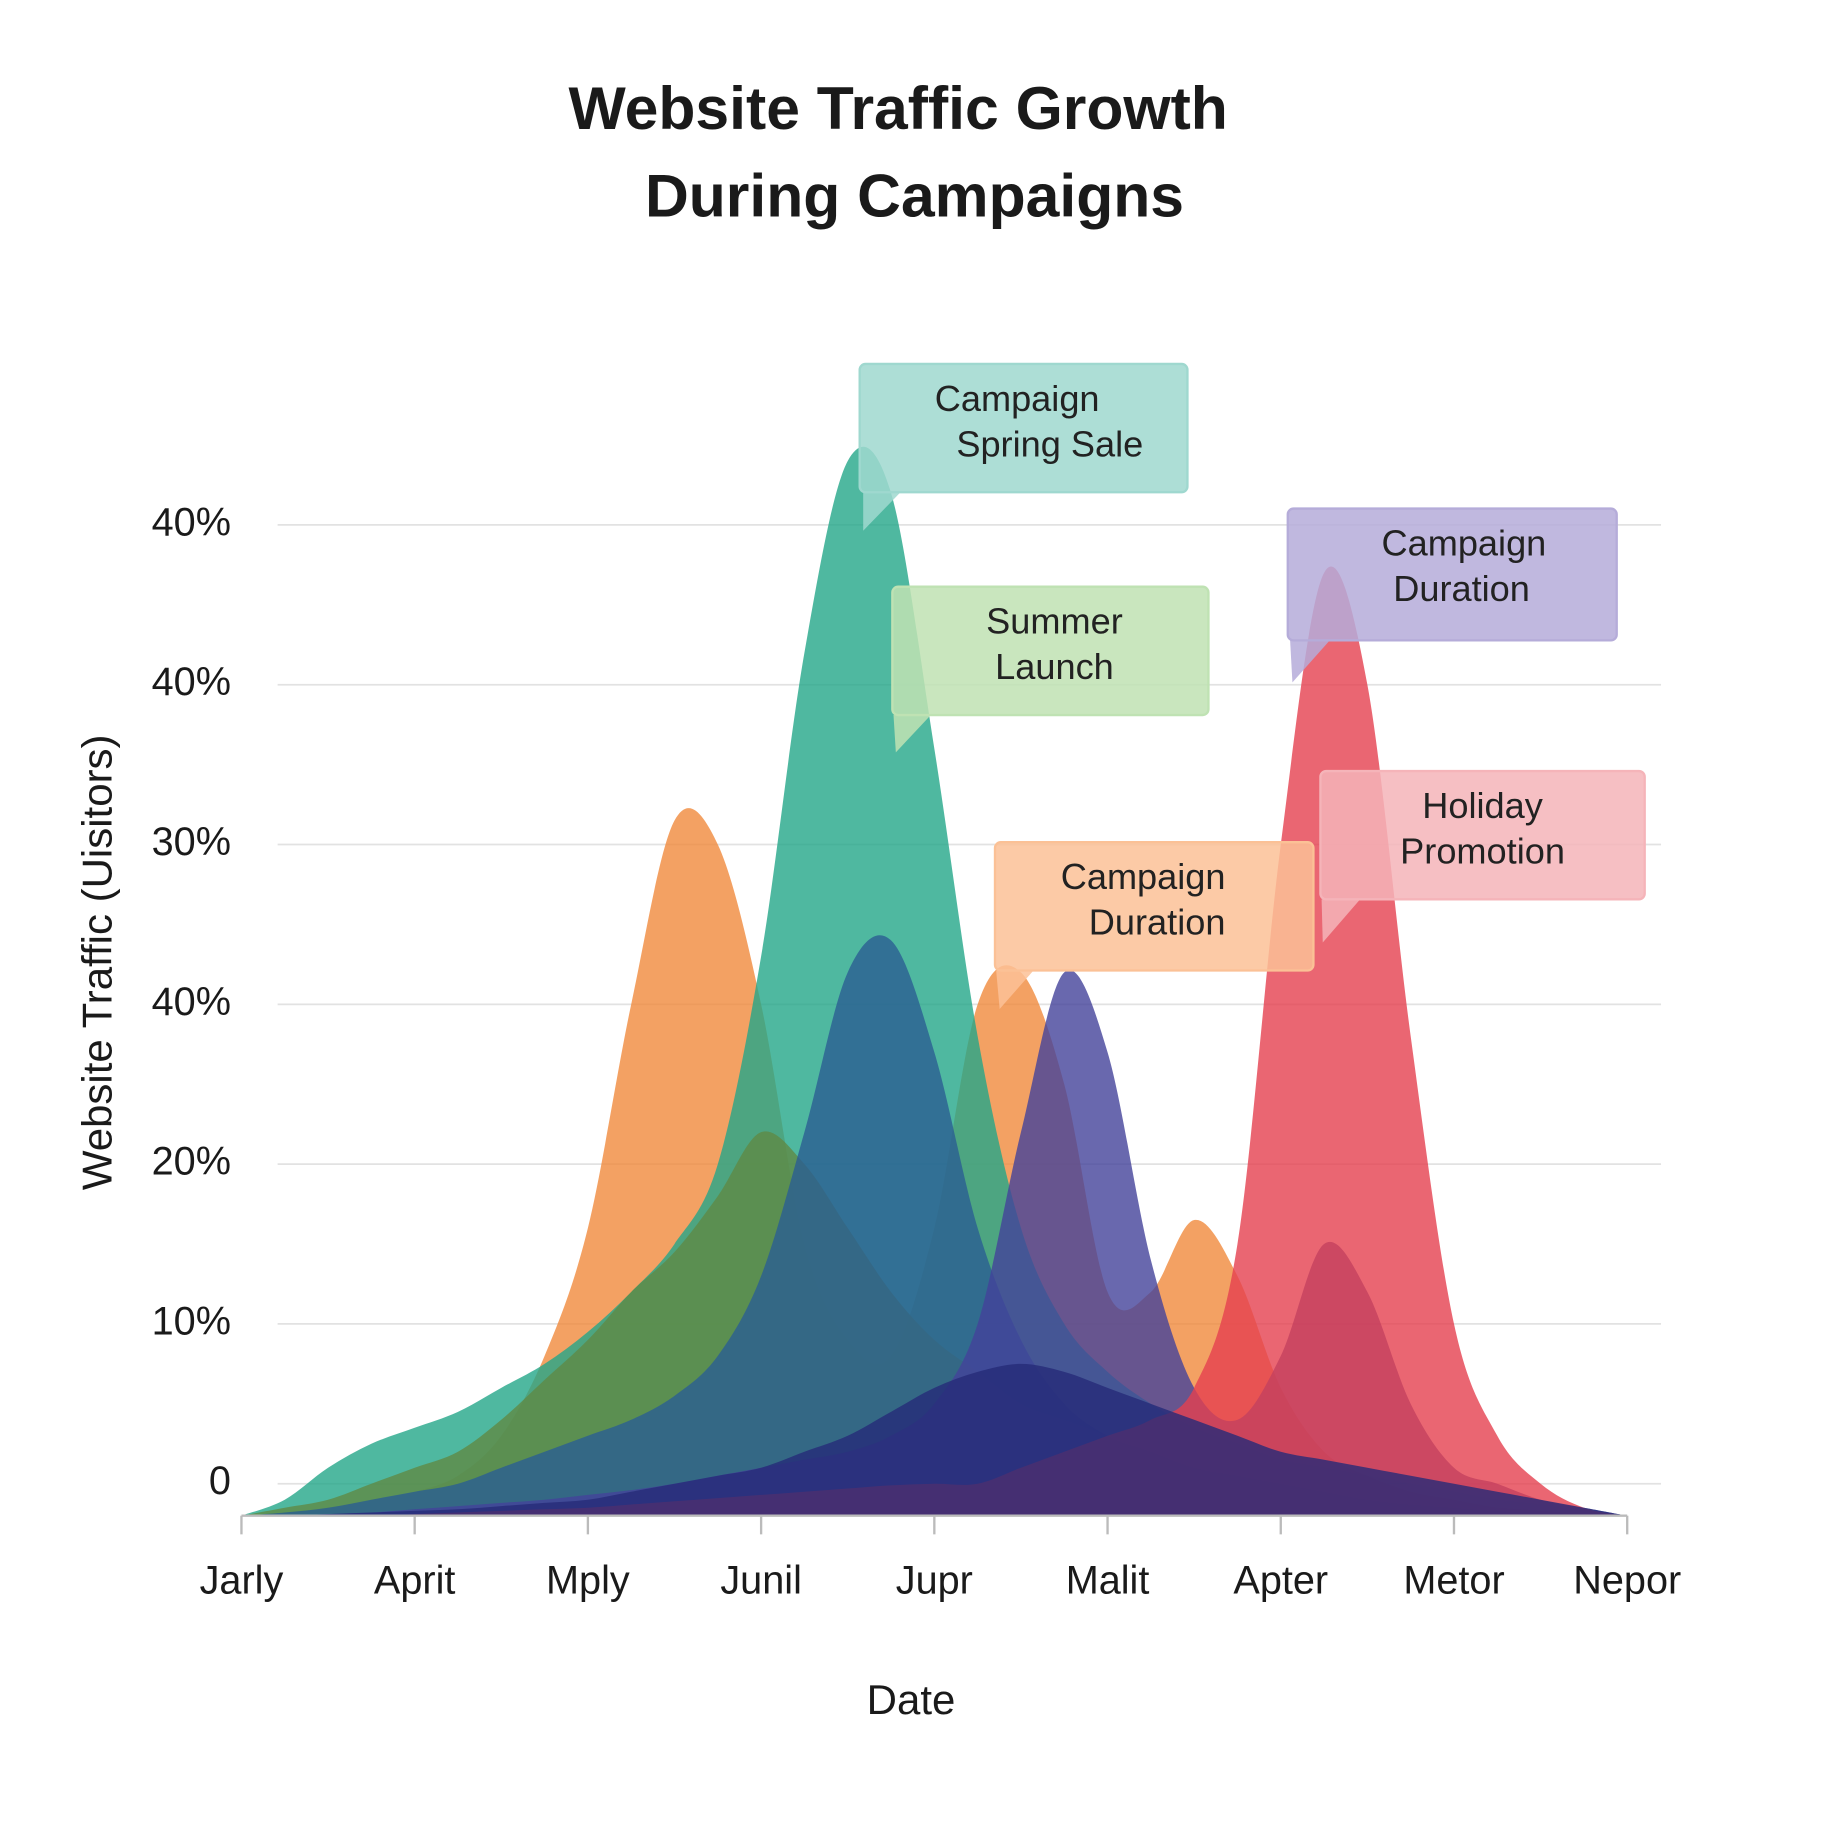 Image resolution: width=1829 pixels, height=1829 pixels. I want to click on y-axis-title: Website Traffic (Uisitors), so click(96, 962).